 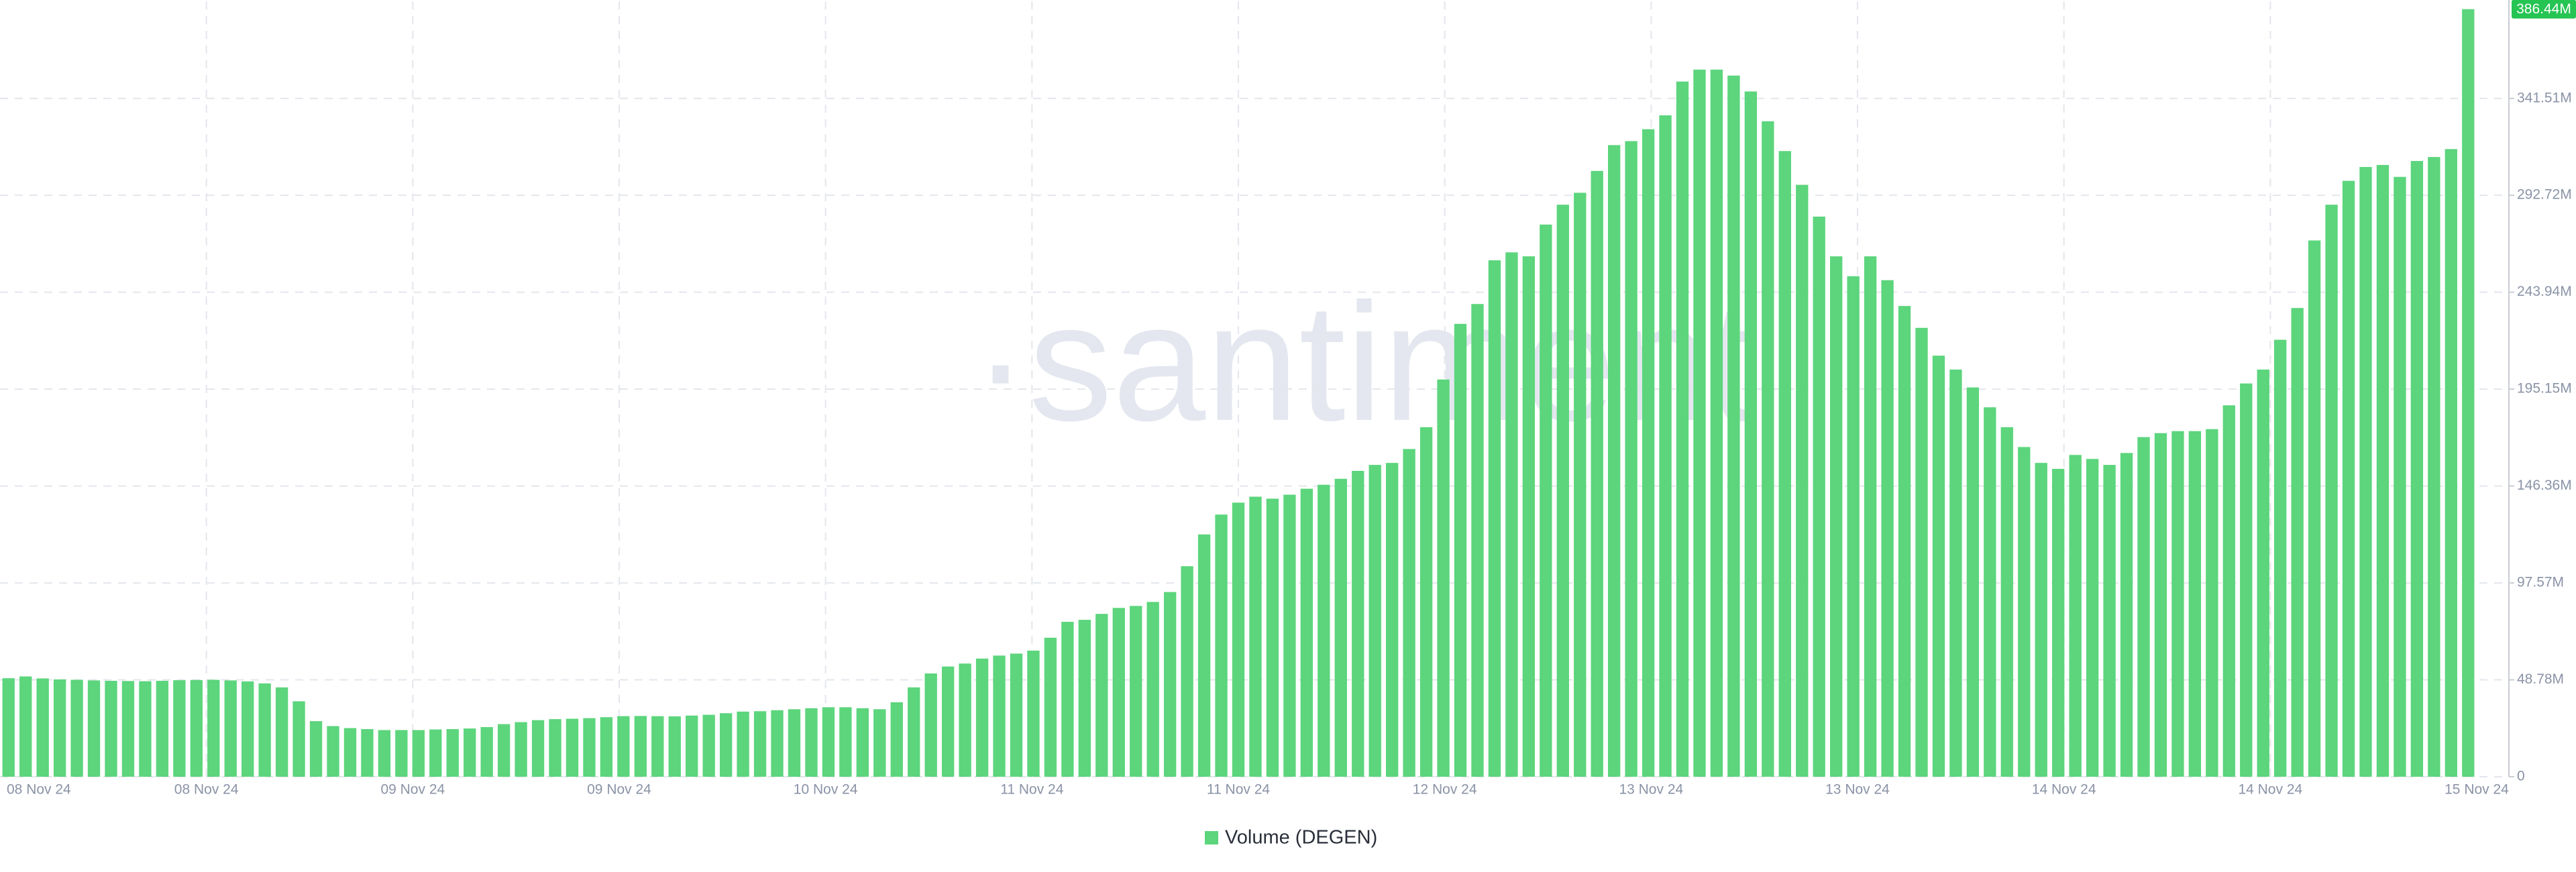 I want to click on y-tick-label: 341.51M, so click(x=2544, y=97).